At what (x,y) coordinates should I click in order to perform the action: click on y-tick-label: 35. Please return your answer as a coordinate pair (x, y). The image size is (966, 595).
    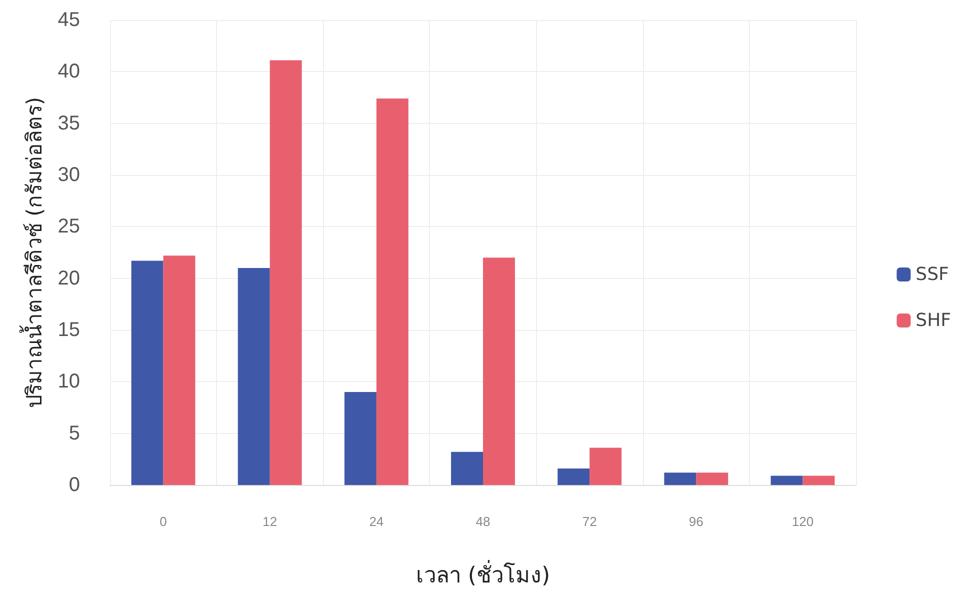
    Looking at the image, I should click on (69, 123).